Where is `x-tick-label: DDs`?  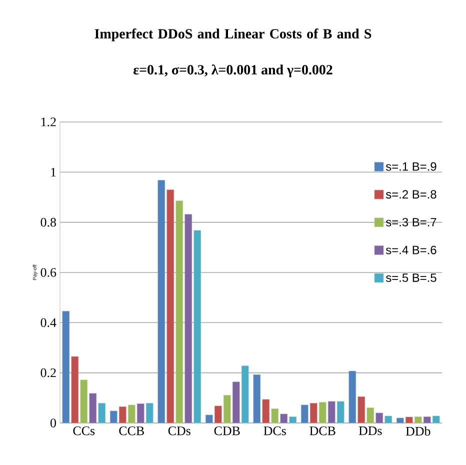
x-tick-label: DDs is located at coordinates (370, 431).